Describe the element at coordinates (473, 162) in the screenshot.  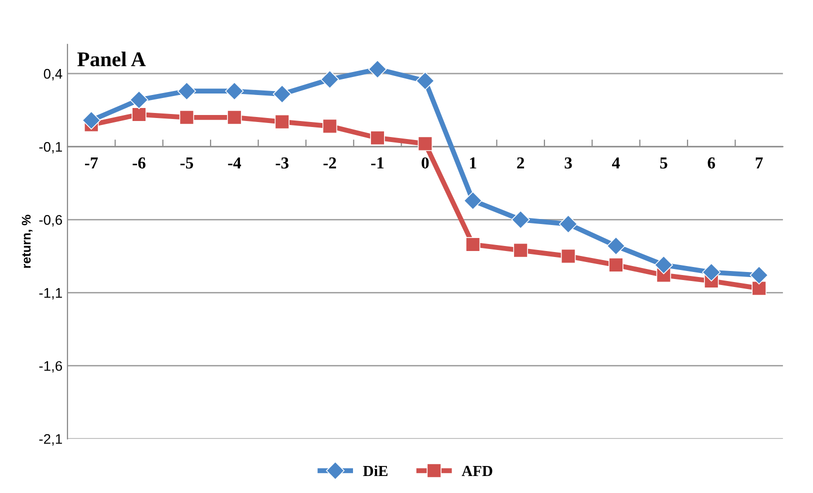
I see `x-tick-label: 1` at that location.